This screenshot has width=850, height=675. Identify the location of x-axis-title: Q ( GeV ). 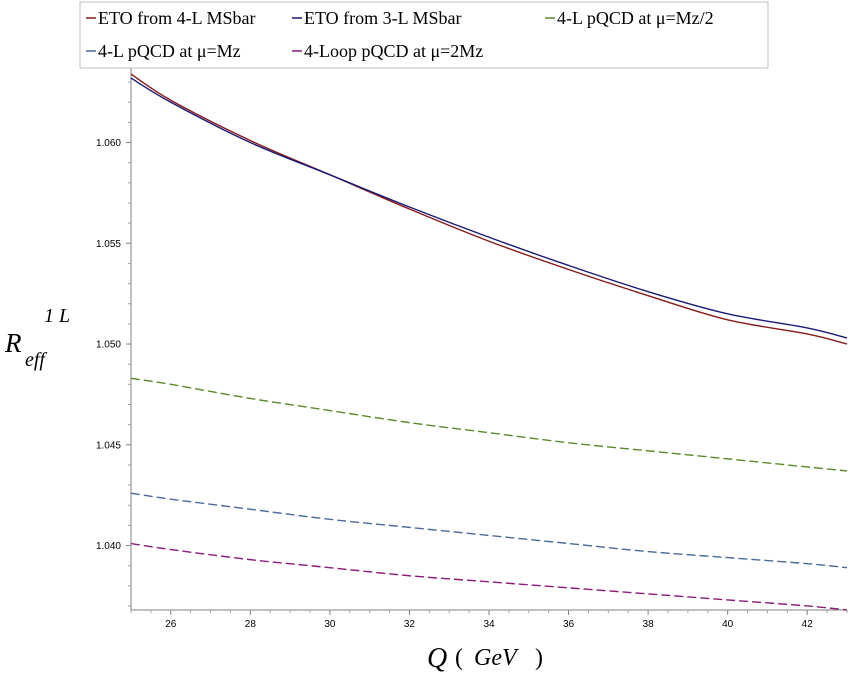
(485, 658).